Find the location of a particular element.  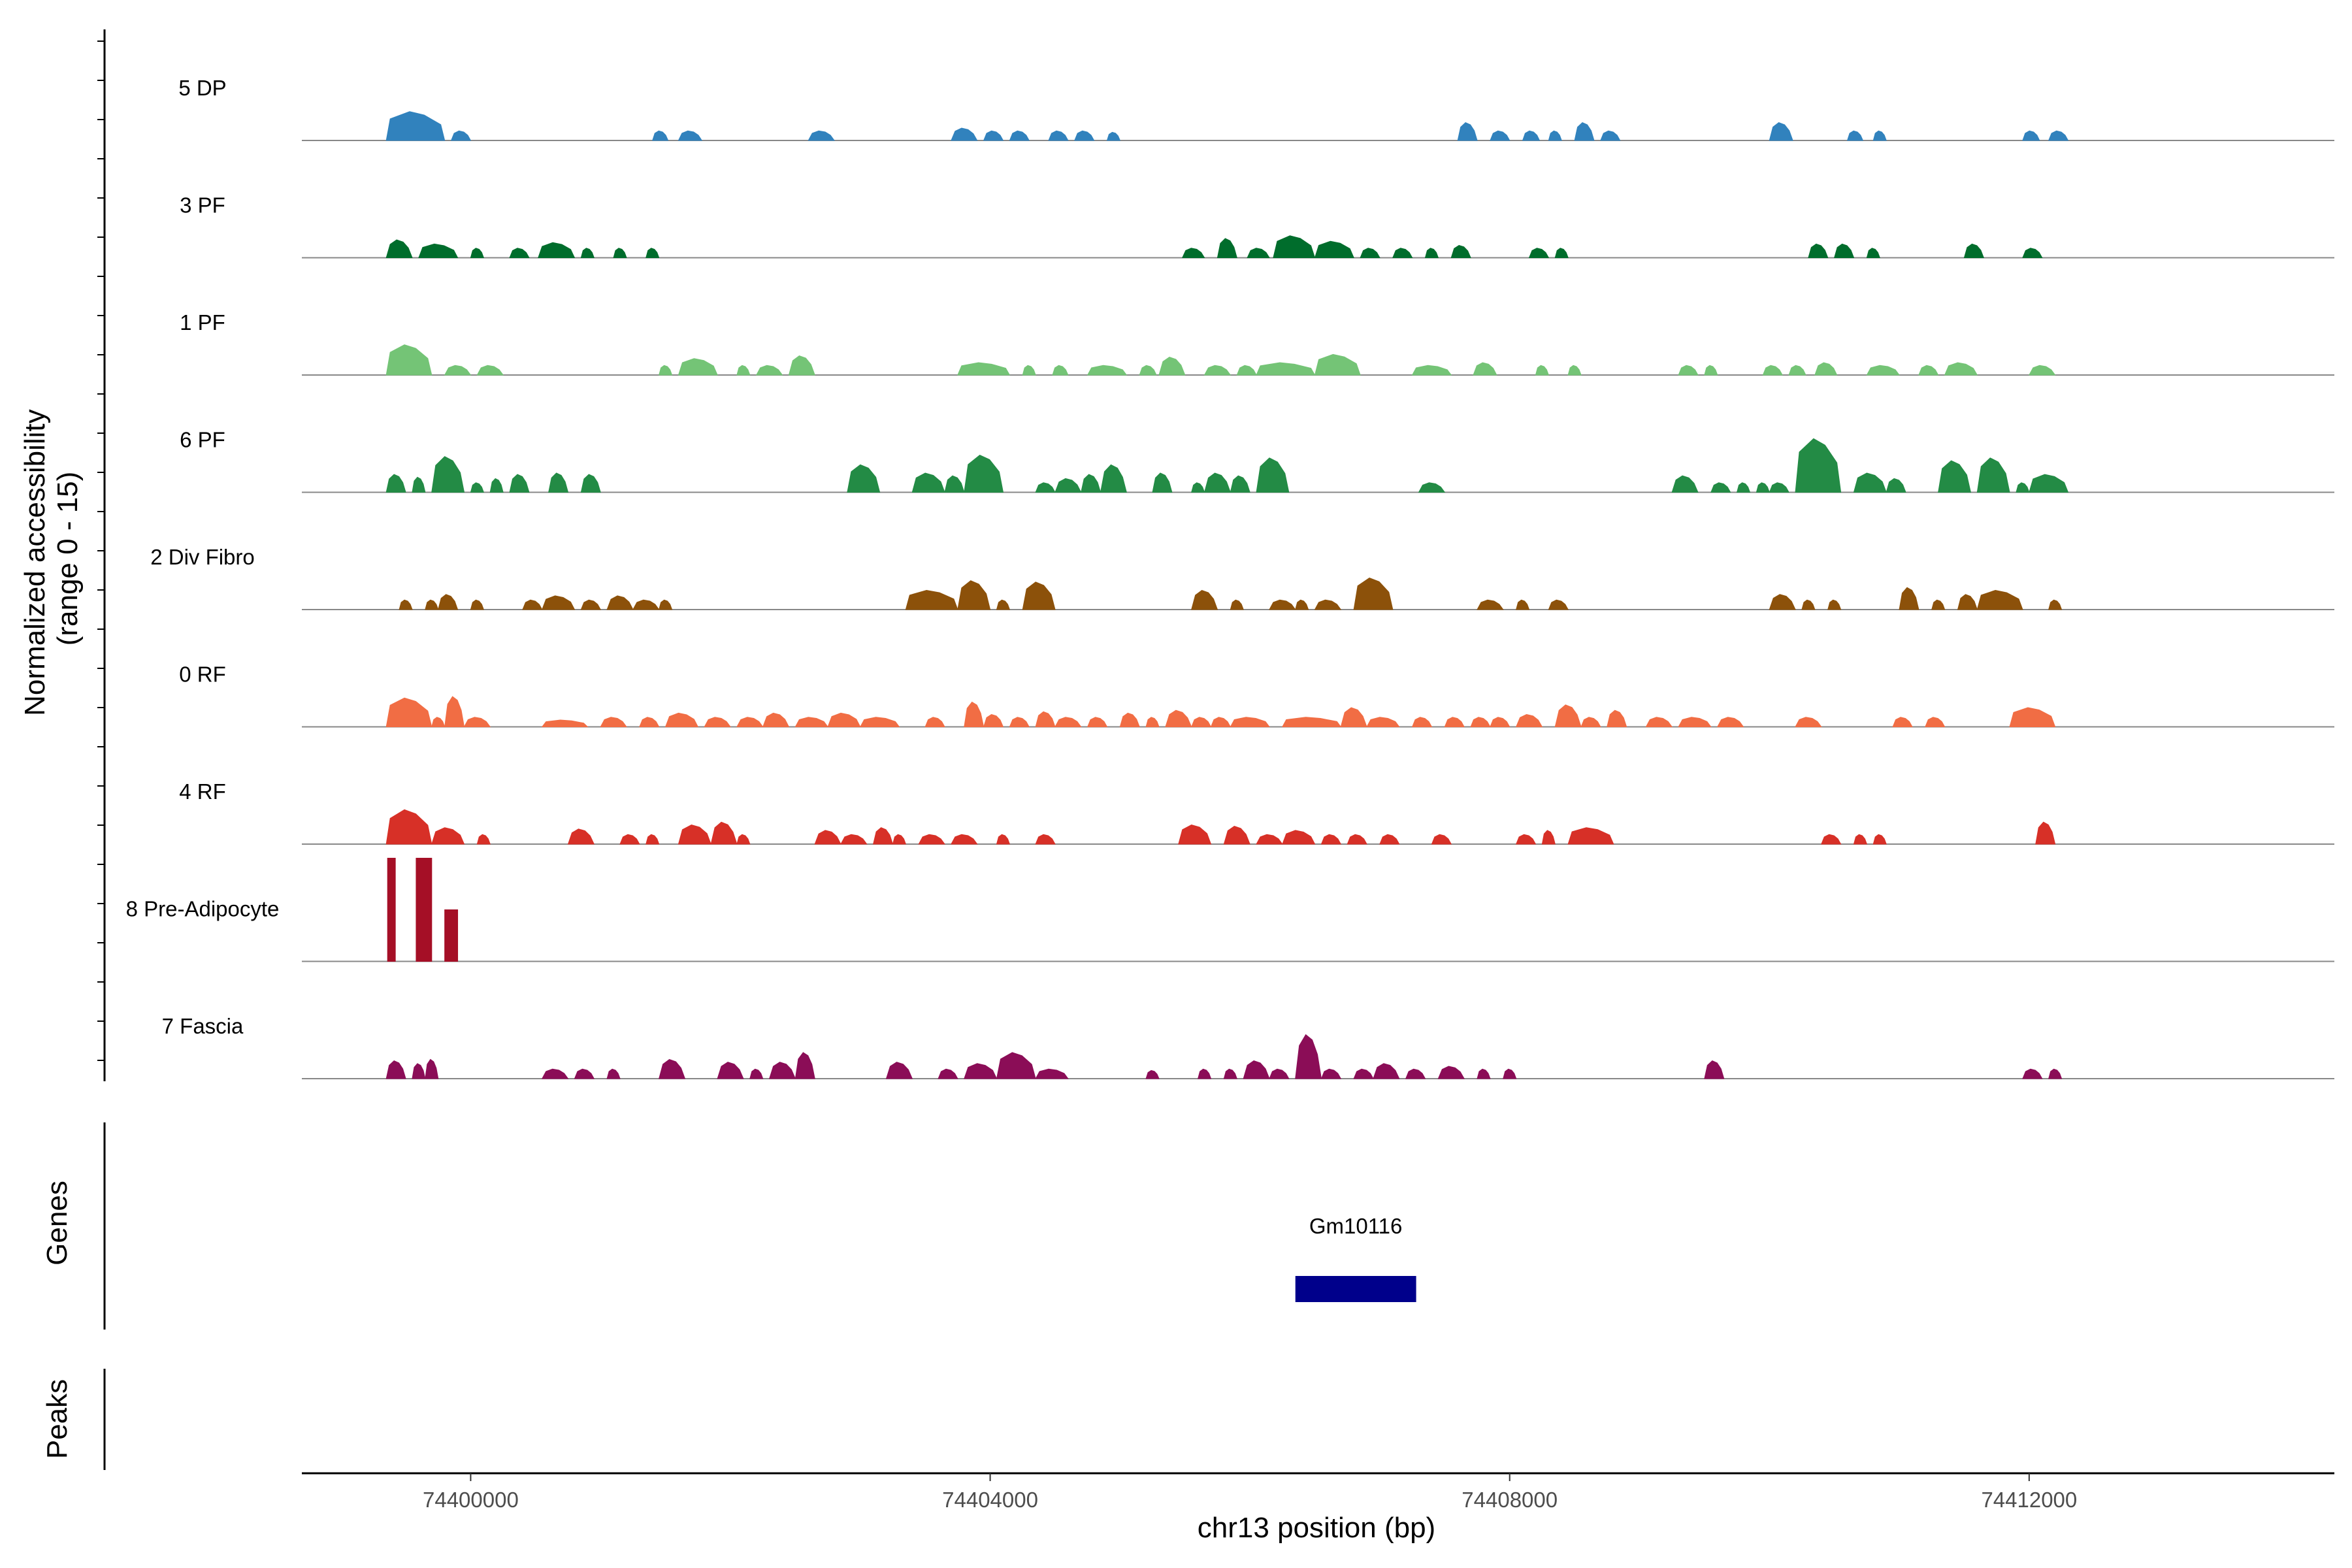

genes-panel: Gm10116 is located at coordinates (1355, 1258).